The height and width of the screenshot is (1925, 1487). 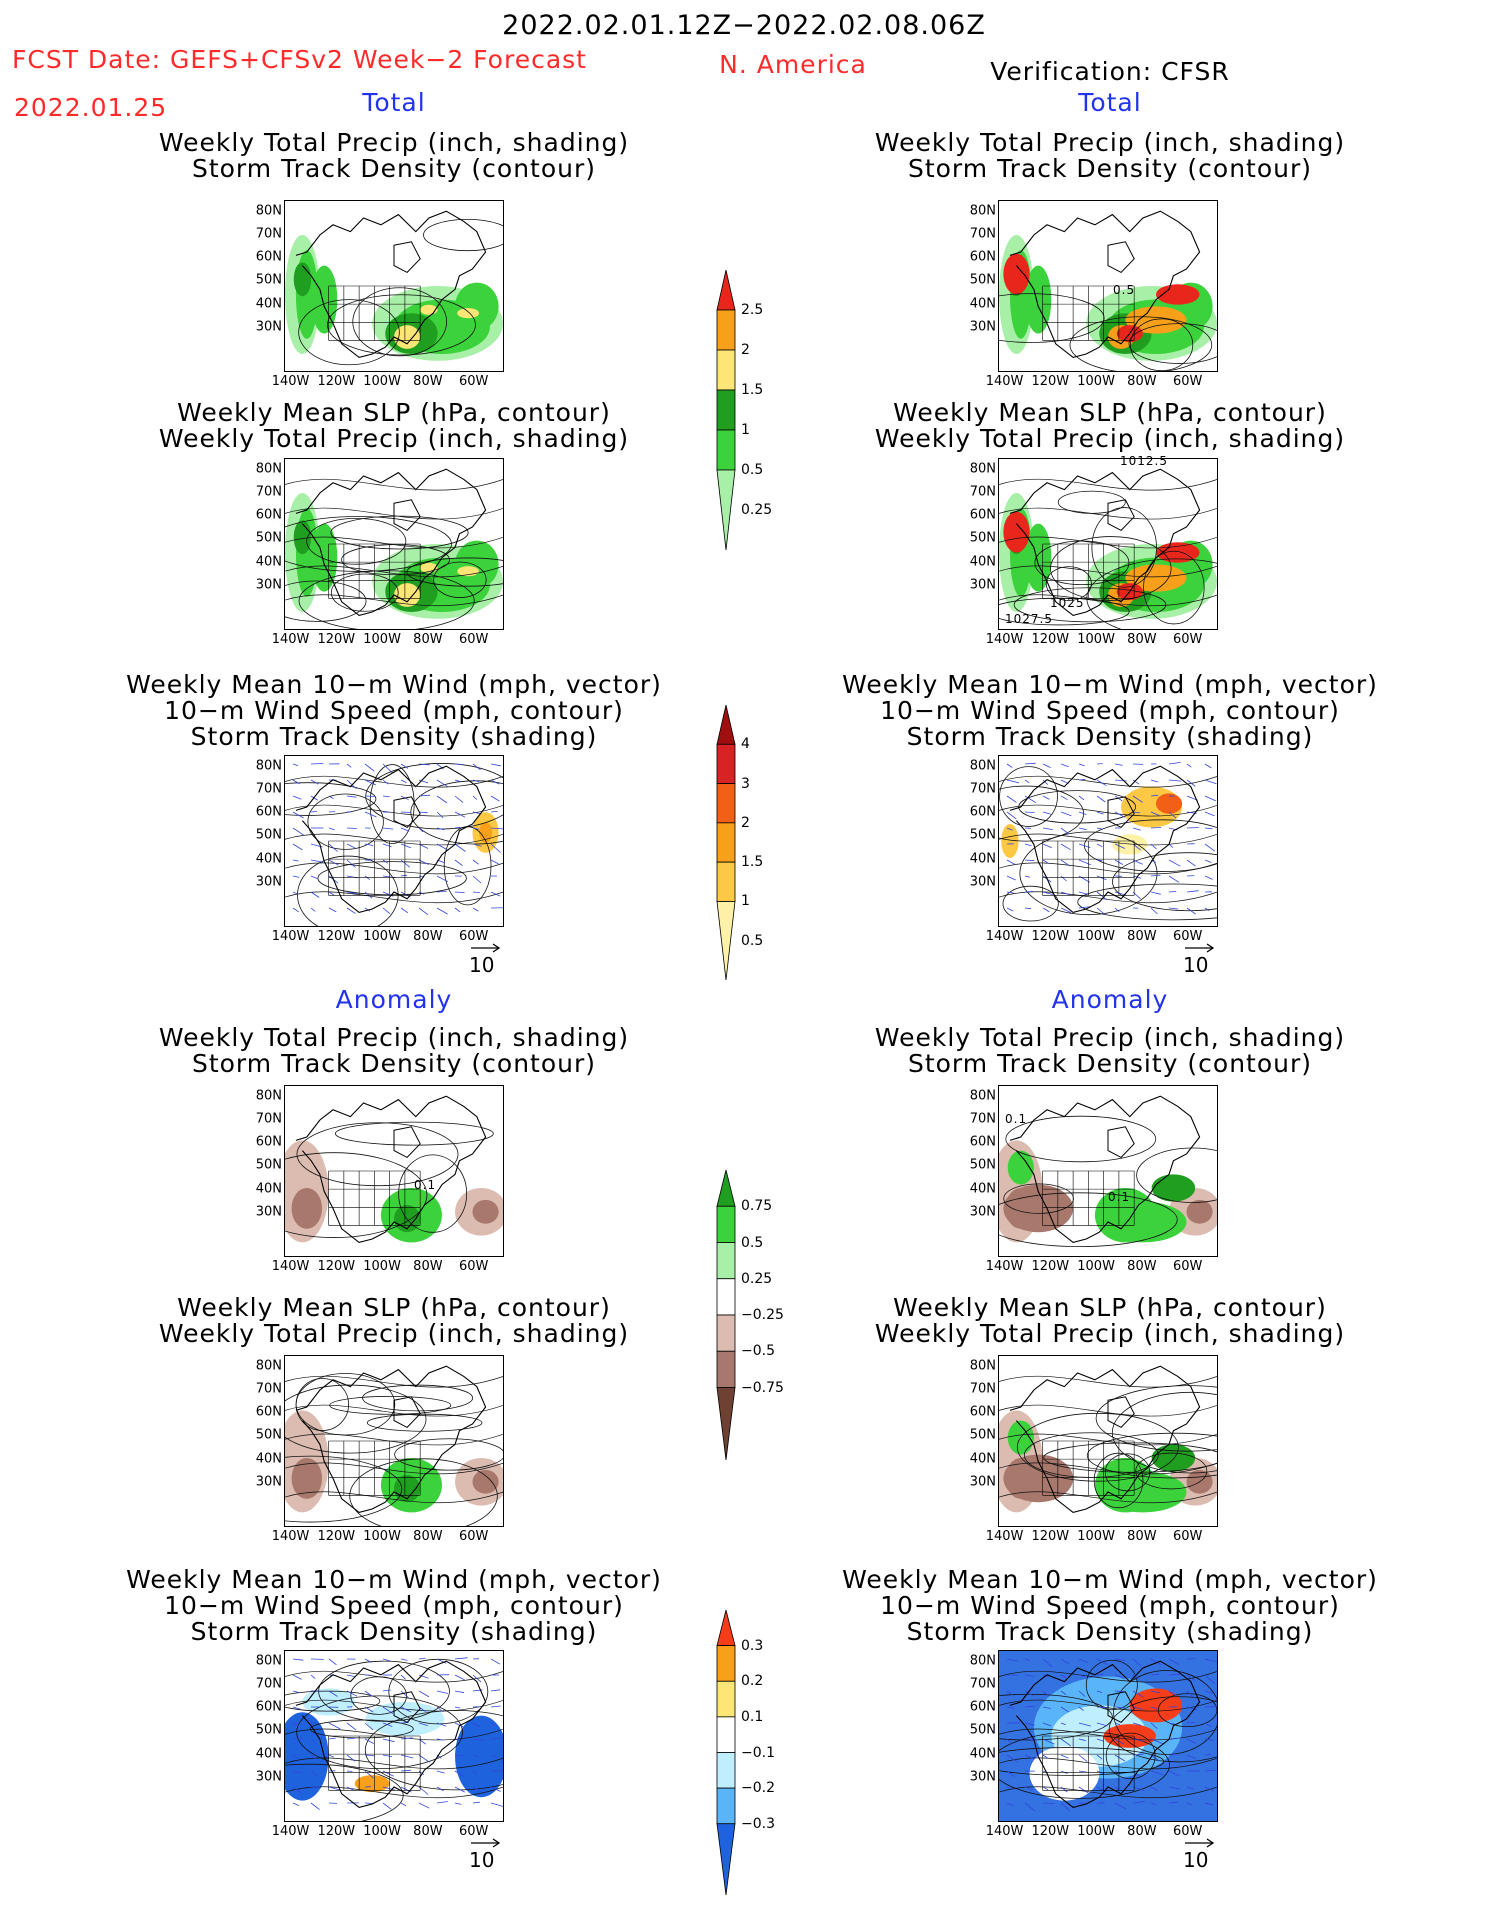 I want to click on contour-label: 1025, so click(x=1067, y=603).